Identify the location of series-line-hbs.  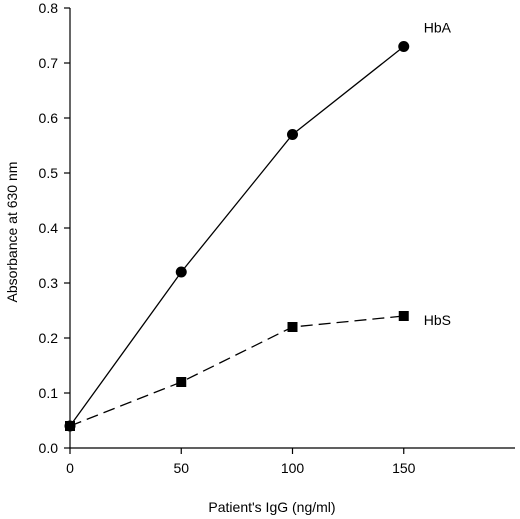
(236, 371).